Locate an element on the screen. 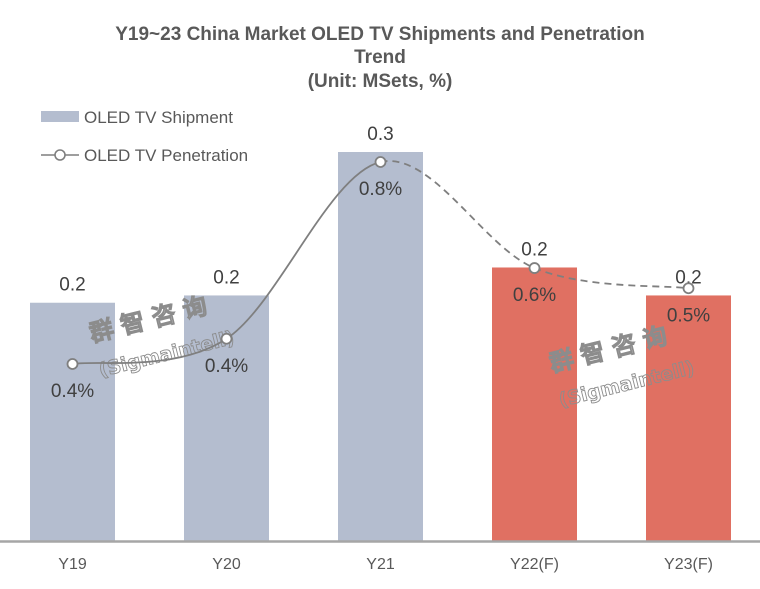 This screenshot has width=760, height=589. bar-y21 is located at coordinates (380, 346).